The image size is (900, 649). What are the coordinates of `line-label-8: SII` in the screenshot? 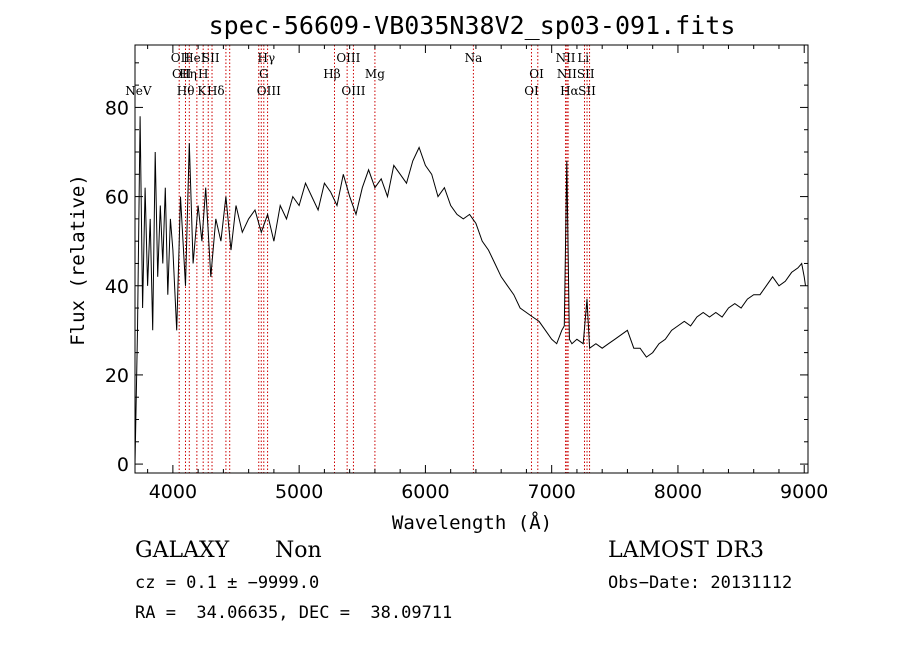 It's located at (211, 58).